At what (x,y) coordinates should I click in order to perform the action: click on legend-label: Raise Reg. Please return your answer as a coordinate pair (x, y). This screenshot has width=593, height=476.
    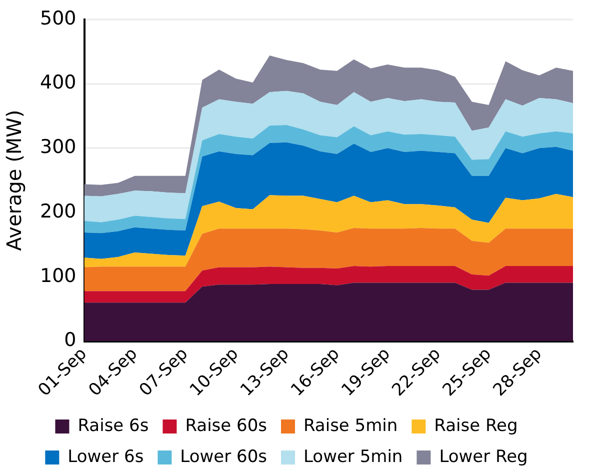
    Looking at the image, I should click on (476, 426).